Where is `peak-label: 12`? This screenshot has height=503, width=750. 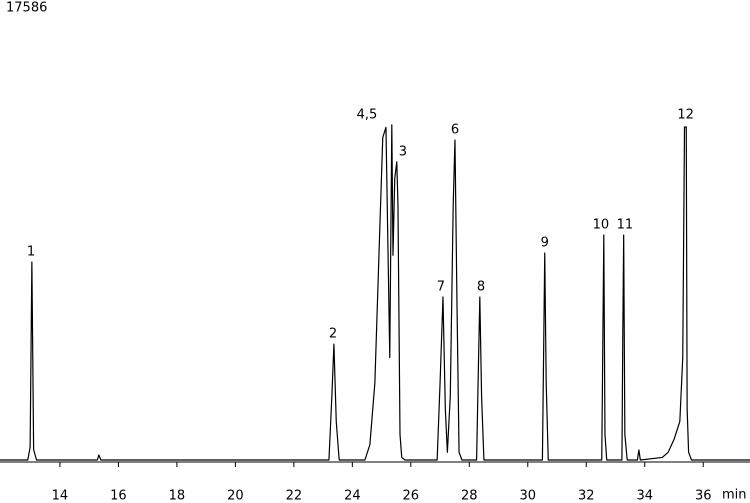
peak-label: 12 is located at coordinates (685, 114).